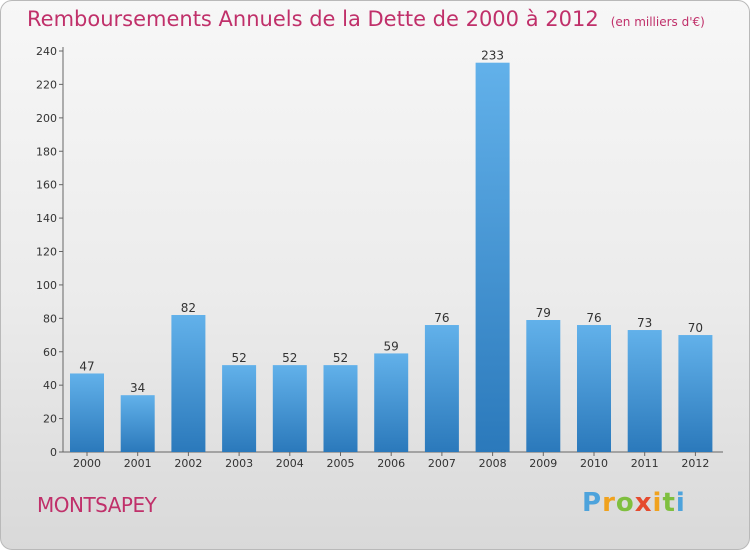 The height and width of the screenshot is (550, 750). I want to click on x-tick-label-2007: 2007, so click(442, 463).